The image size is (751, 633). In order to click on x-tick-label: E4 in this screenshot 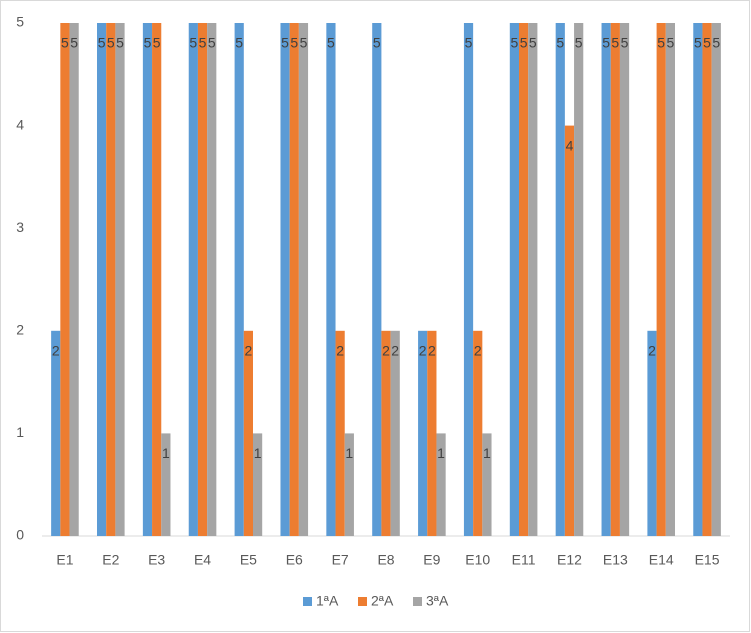, I will do `click(202, 560)`.